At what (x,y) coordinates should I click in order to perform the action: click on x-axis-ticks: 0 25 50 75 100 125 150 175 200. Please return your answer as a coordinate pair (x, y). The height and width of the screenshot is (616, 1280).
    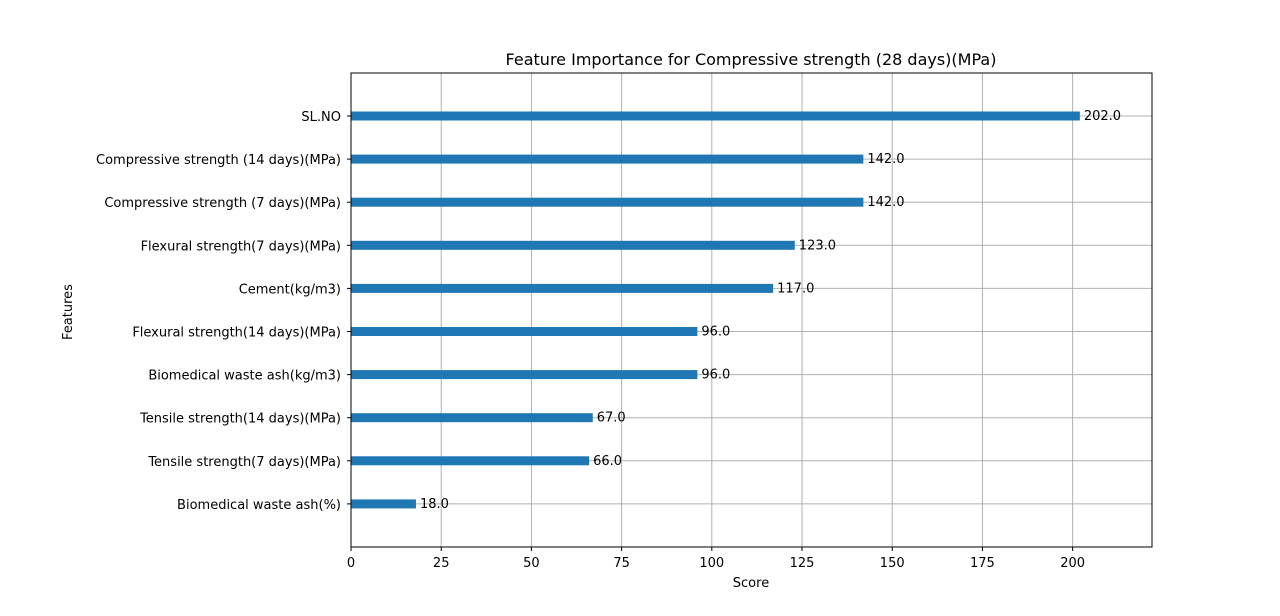
    Looking at the image, I should click on (716, 559).